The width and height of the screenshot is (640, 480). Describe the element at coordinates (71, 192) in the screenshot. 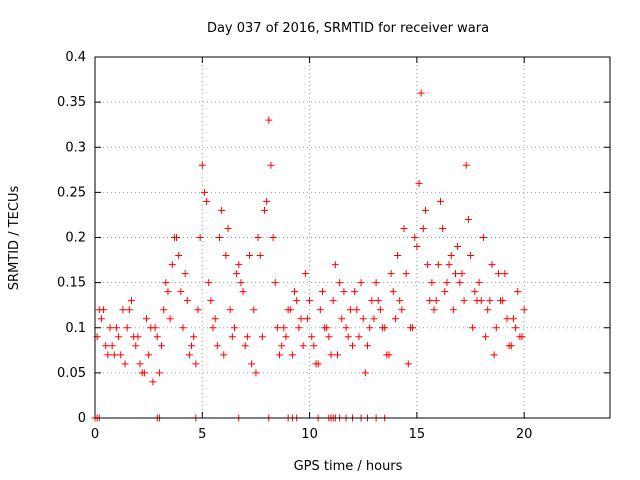

I see `y-tick-label: 0.25` at that location.